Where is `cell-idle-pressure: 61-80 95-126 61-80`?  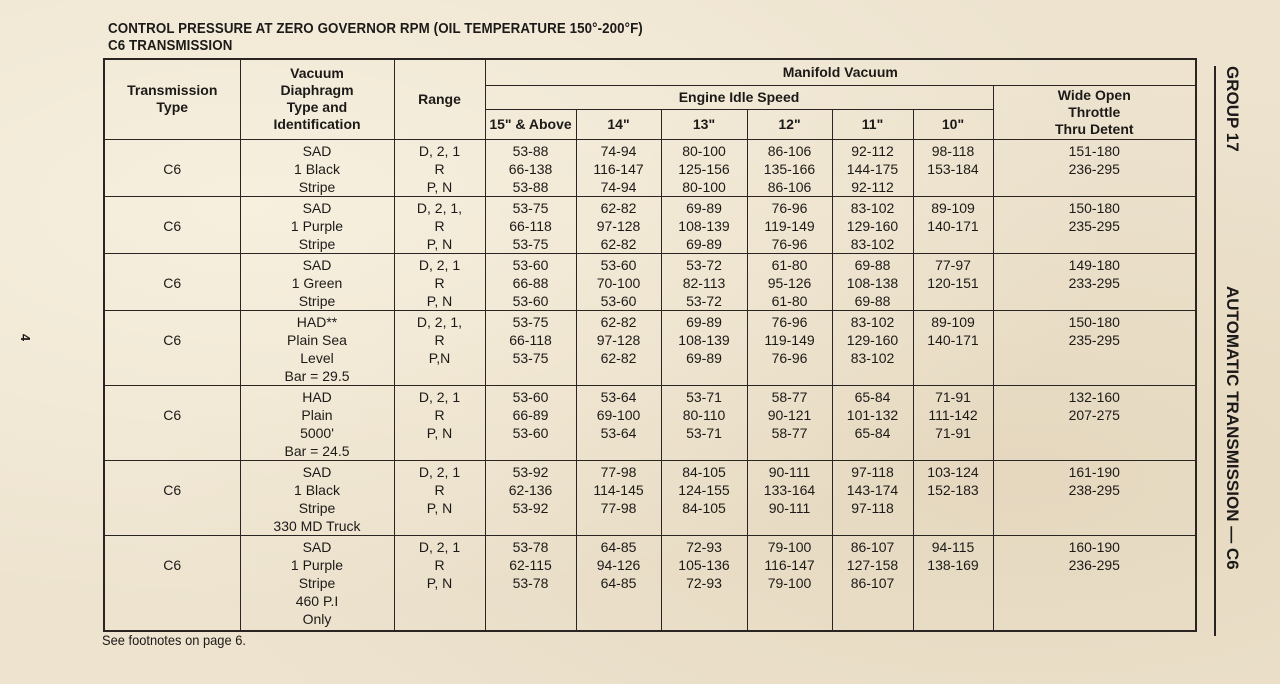 cell-idle-pressure: 61-80 95-126 61-80 is located at coordinates (789, 281).